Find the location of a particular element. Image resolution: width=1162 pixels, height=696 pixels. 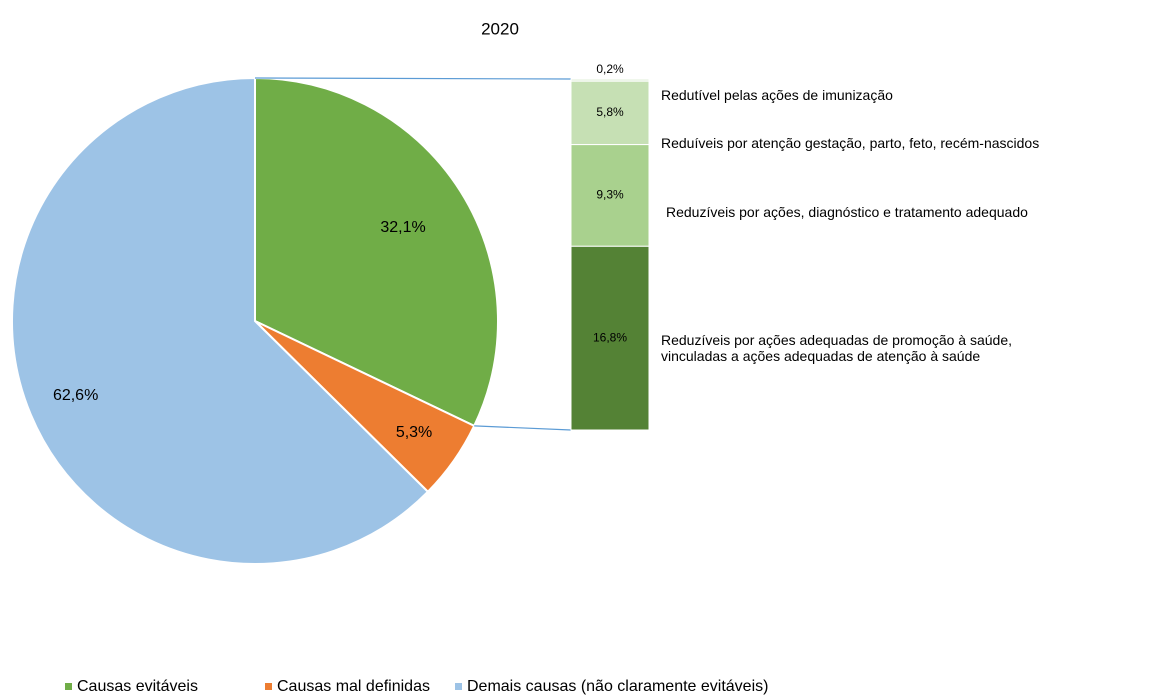

slice-label: 32,1% is located at coordinates (402, 227).